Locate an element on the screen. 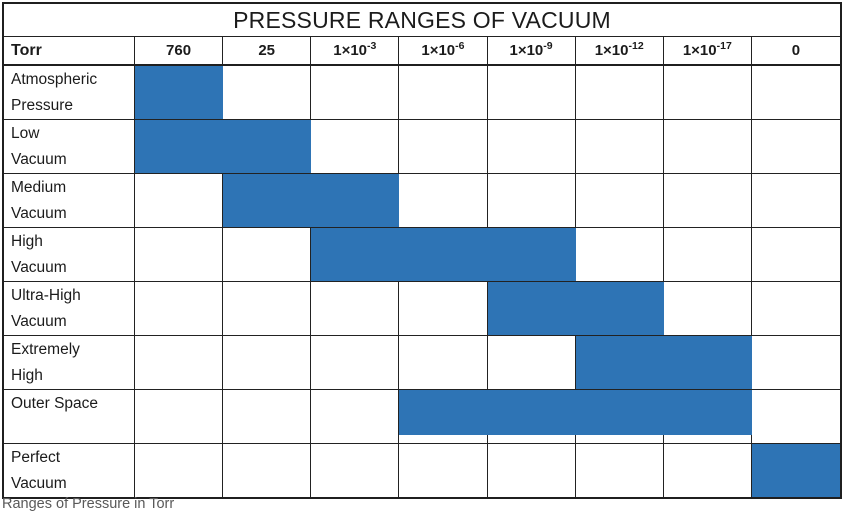 The height and width of the screenshot is (518, 851). exponent: -3 is located at coordinates (372, 45).